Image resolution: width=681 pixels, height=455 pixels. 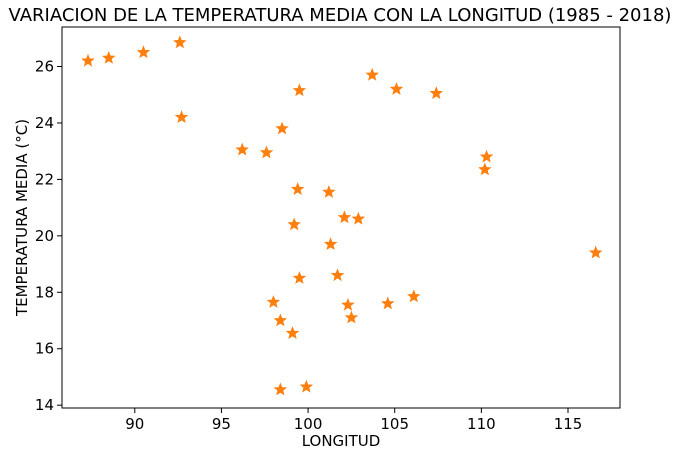 I want to click on y-tick-label: 24, so click(x=44, y=123).